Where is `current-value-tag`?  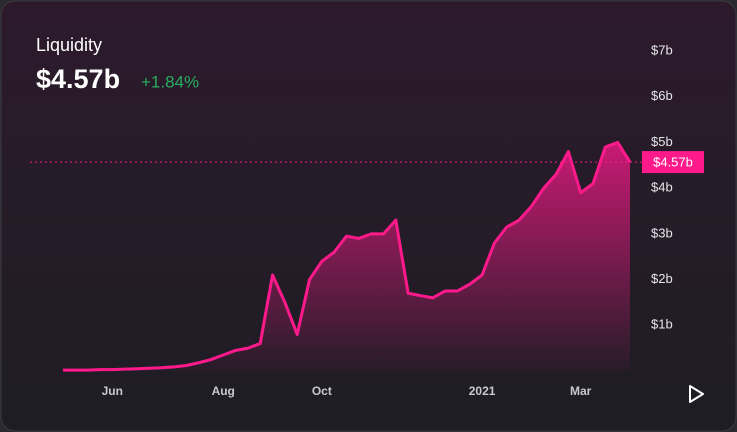 current-value-tag is located at coordinates (673, 162).